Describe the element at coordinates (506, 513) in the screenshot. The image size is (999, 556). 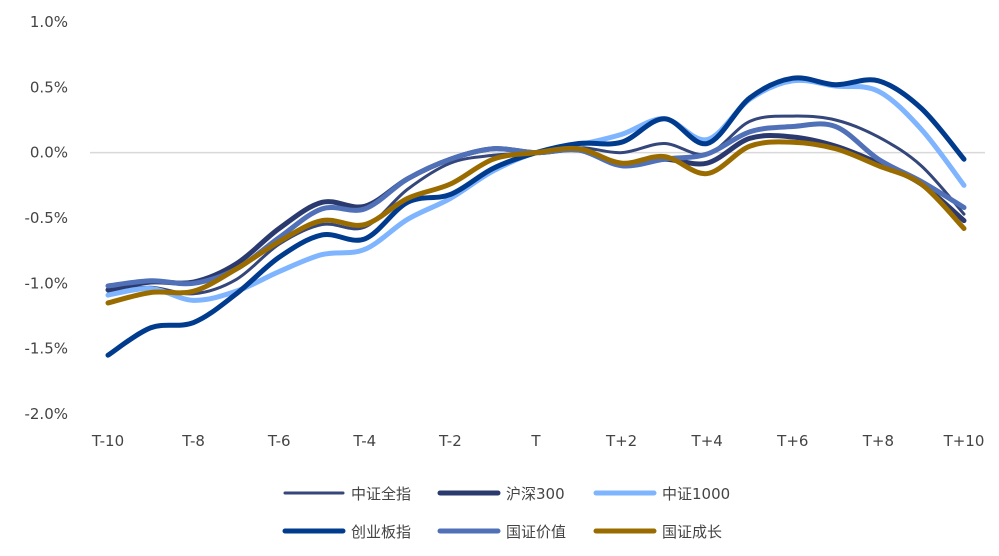
I see `legend: 中证全指 沪深300 中证1000 创业板指 国证价值 国证成长` at that location.